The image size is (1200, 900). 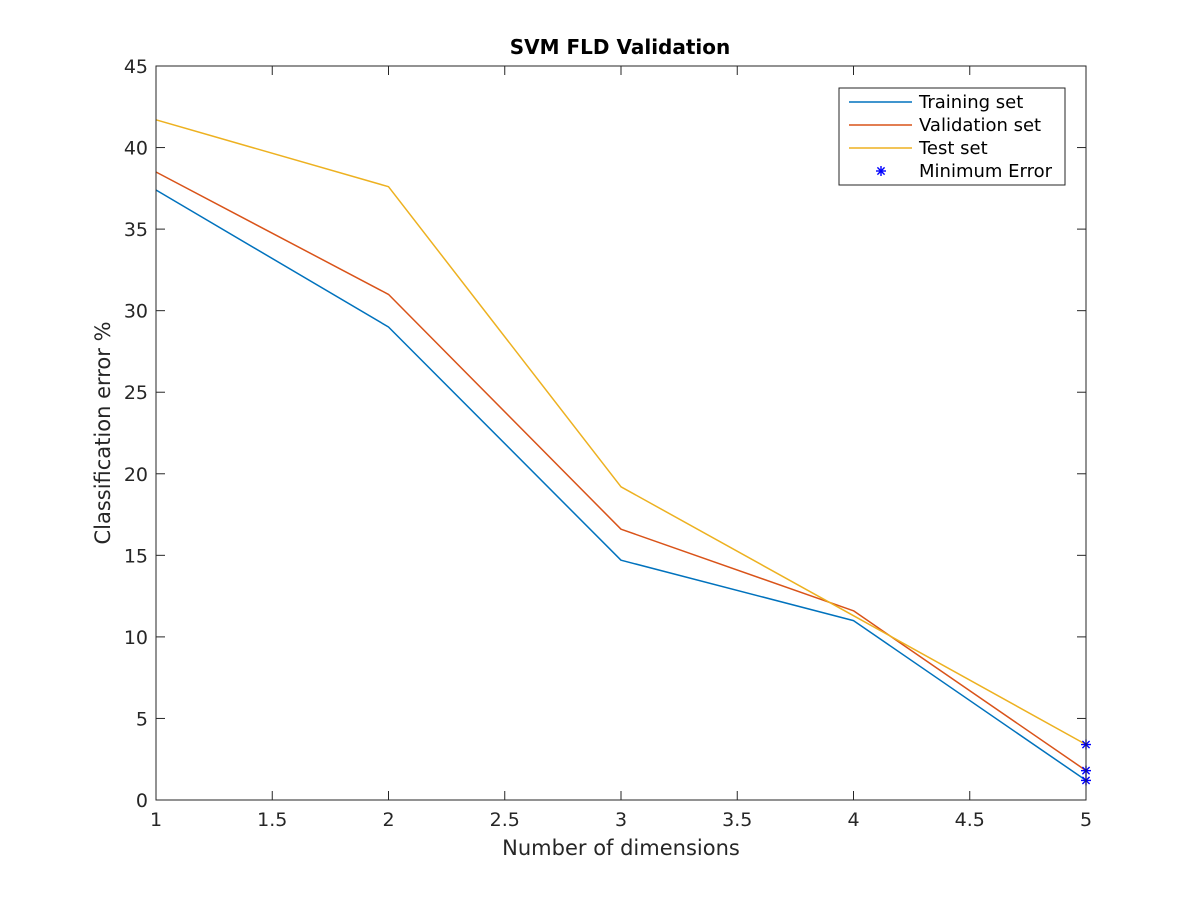 I want to click on x-tick-label: 3, so click(x=621, y=820).